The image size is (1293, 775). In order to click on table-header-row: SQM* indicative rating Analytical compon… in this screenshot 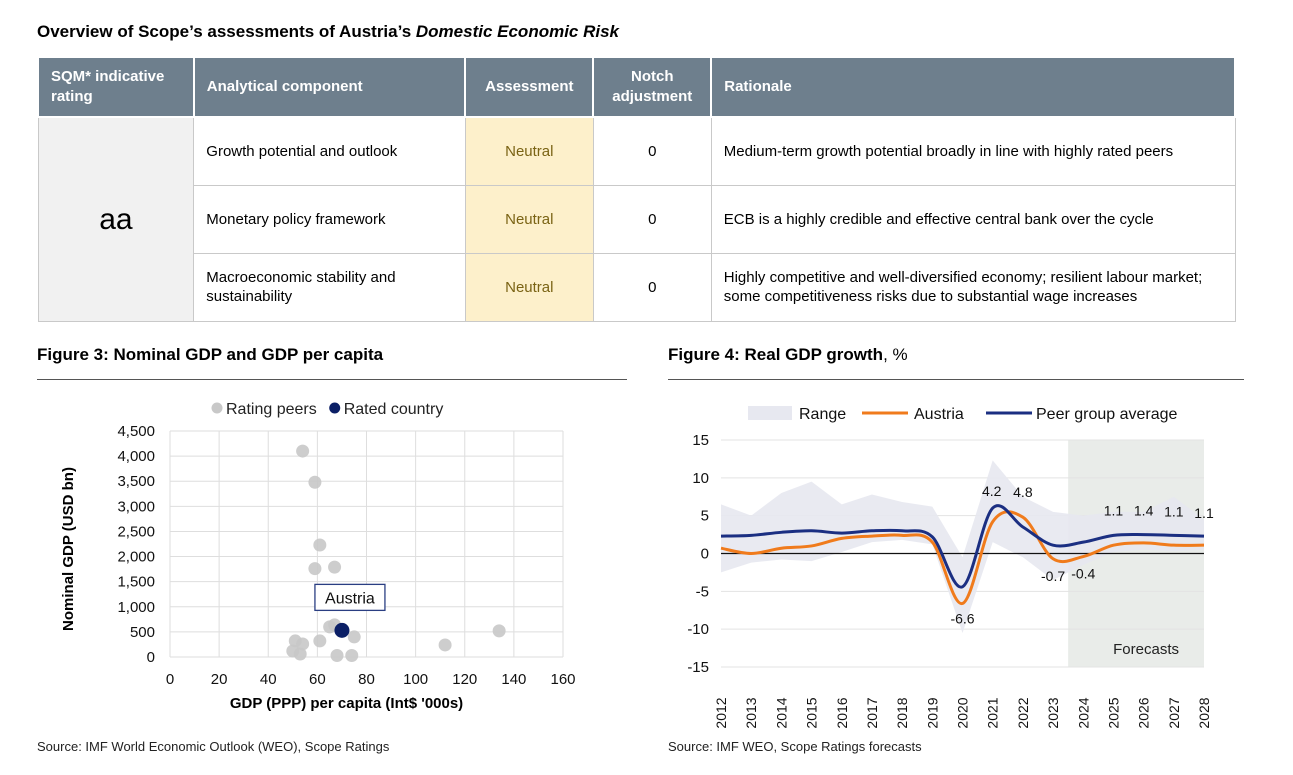, I will do `click(636, 87)`.